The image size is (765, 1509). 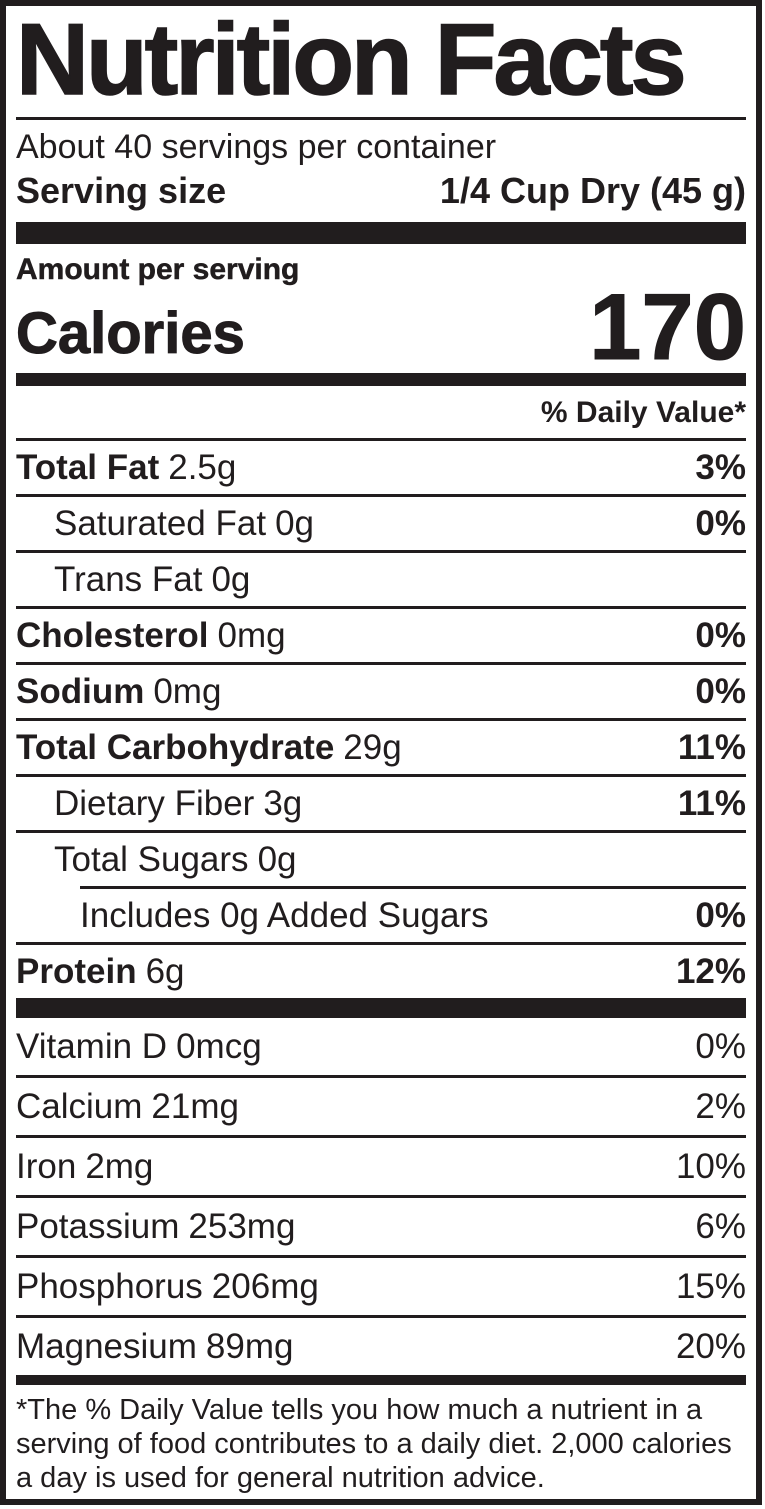 I want to click on nutrient-name-amount: Magnesium 89mg, so click(x=155, y=1347).